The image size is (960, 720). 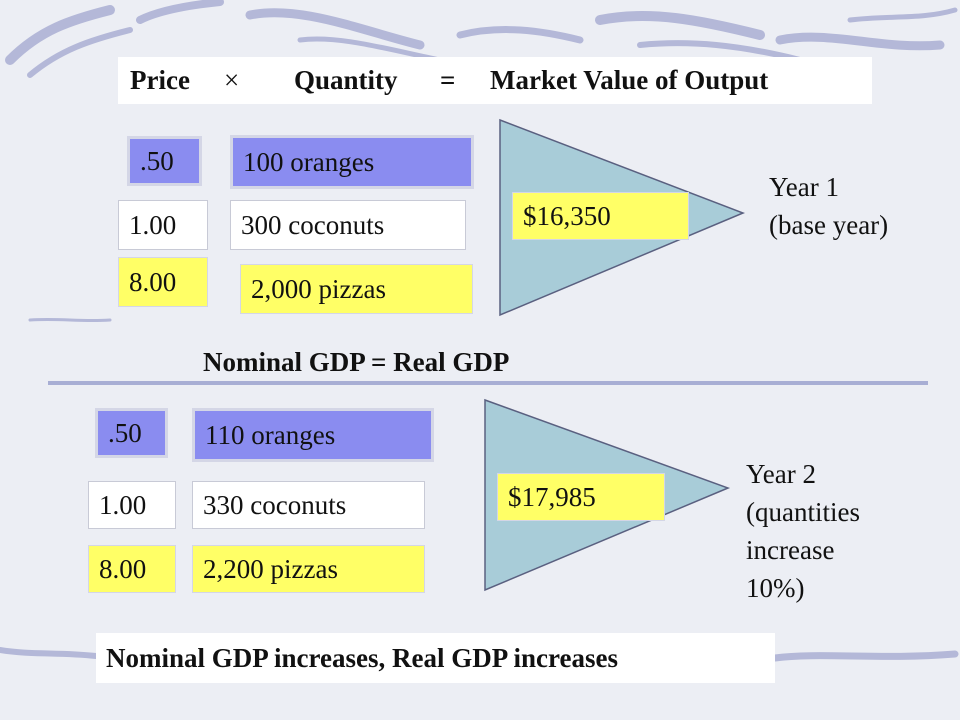 What do you see at coordinates (356, 289) in the screenshot?
I see `year1-qty-pizzas: 2,000 pizzas` at bounding box center [356, 289].